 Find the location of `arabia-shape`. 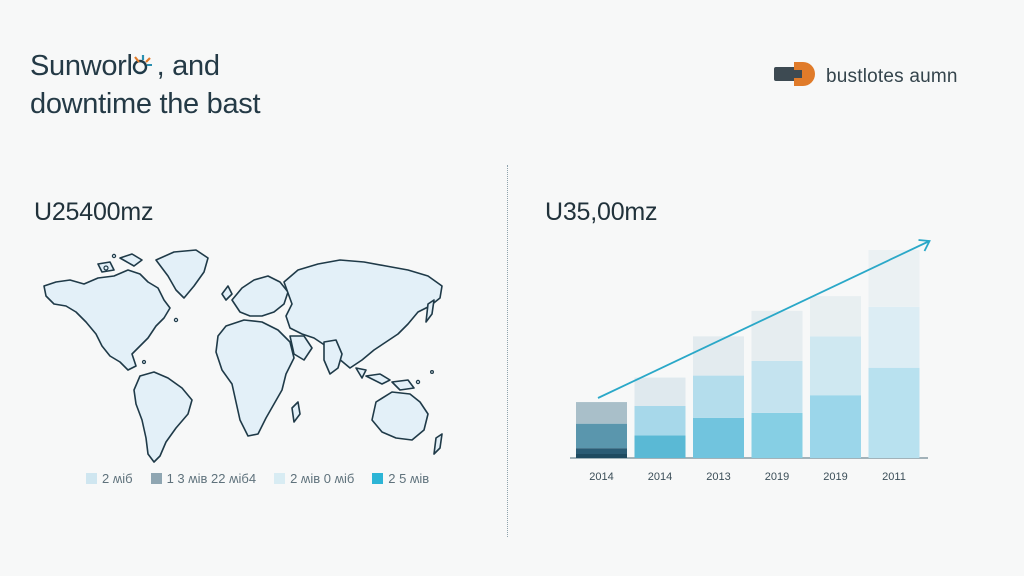

arabia-shape is located at coordinates (301, 348).